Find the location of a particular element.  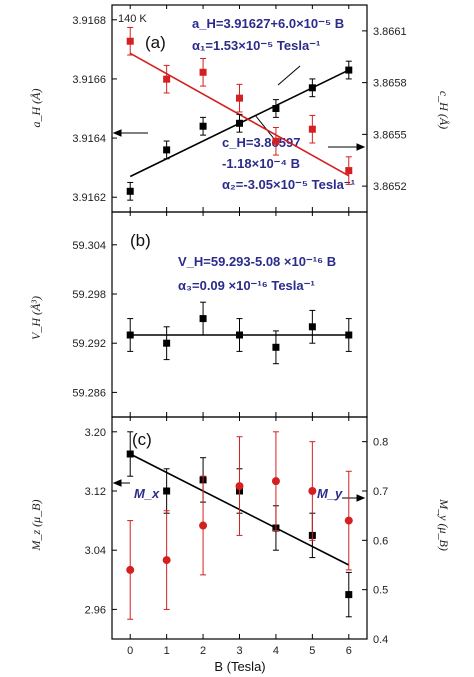

c-fit-equation-1: c_H=3.86597 is located at coordinates (261, 142).